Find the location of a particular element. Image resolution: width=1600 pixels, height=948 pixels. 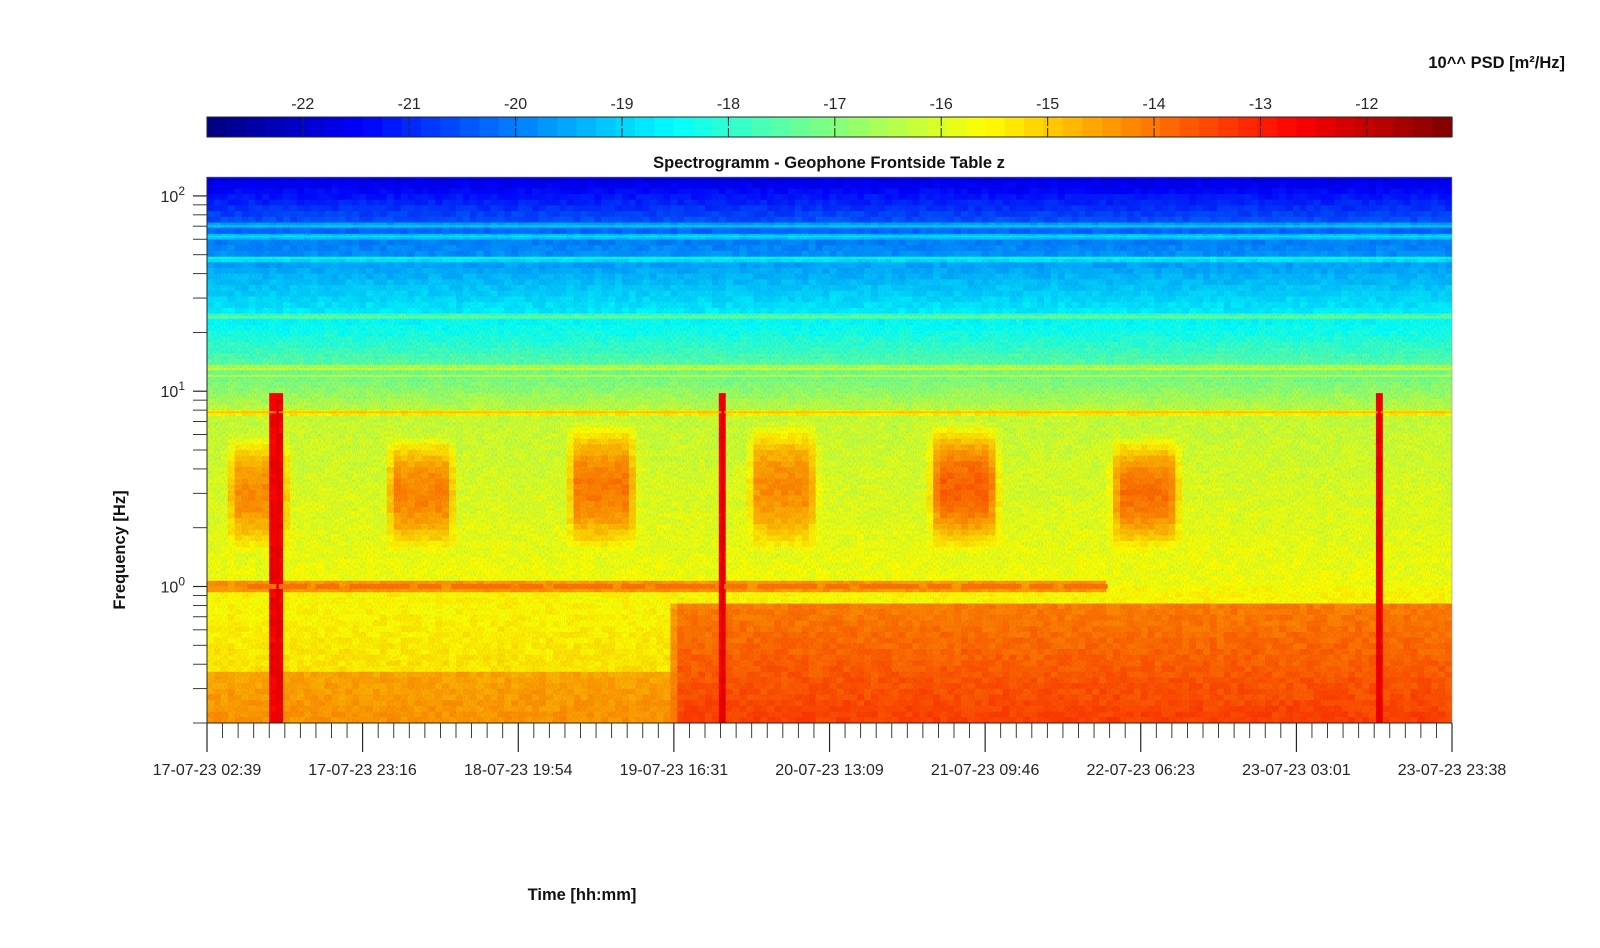

colorbar-tick-label: -20 is located at coordinates (515, 104).